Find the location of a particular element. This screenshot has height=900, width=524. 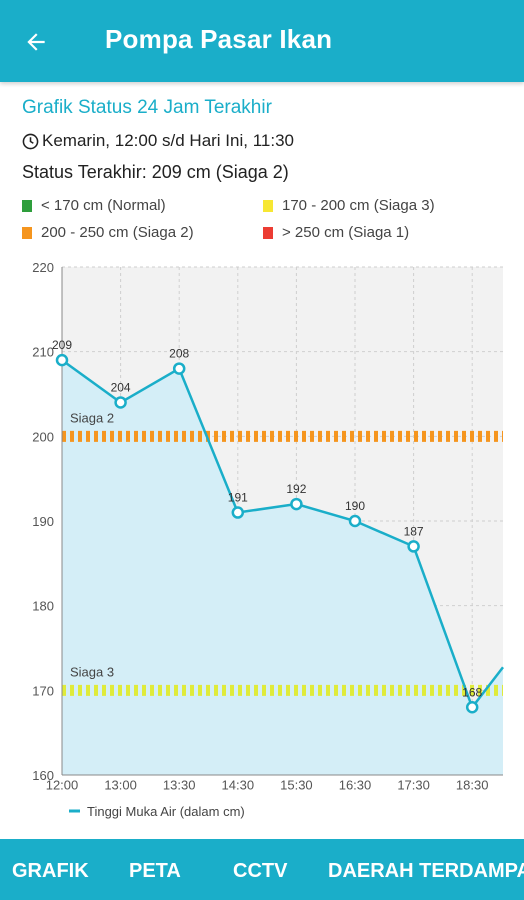

legend-normal: < 170 cm (Normal) is located at coordinates (94, 205).